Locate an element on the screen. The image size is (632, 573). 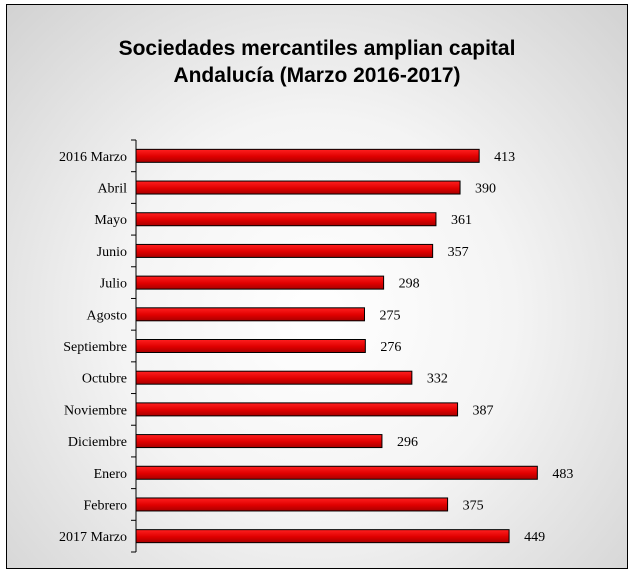
tick-label: Abril is located at coordinates (112, 189).